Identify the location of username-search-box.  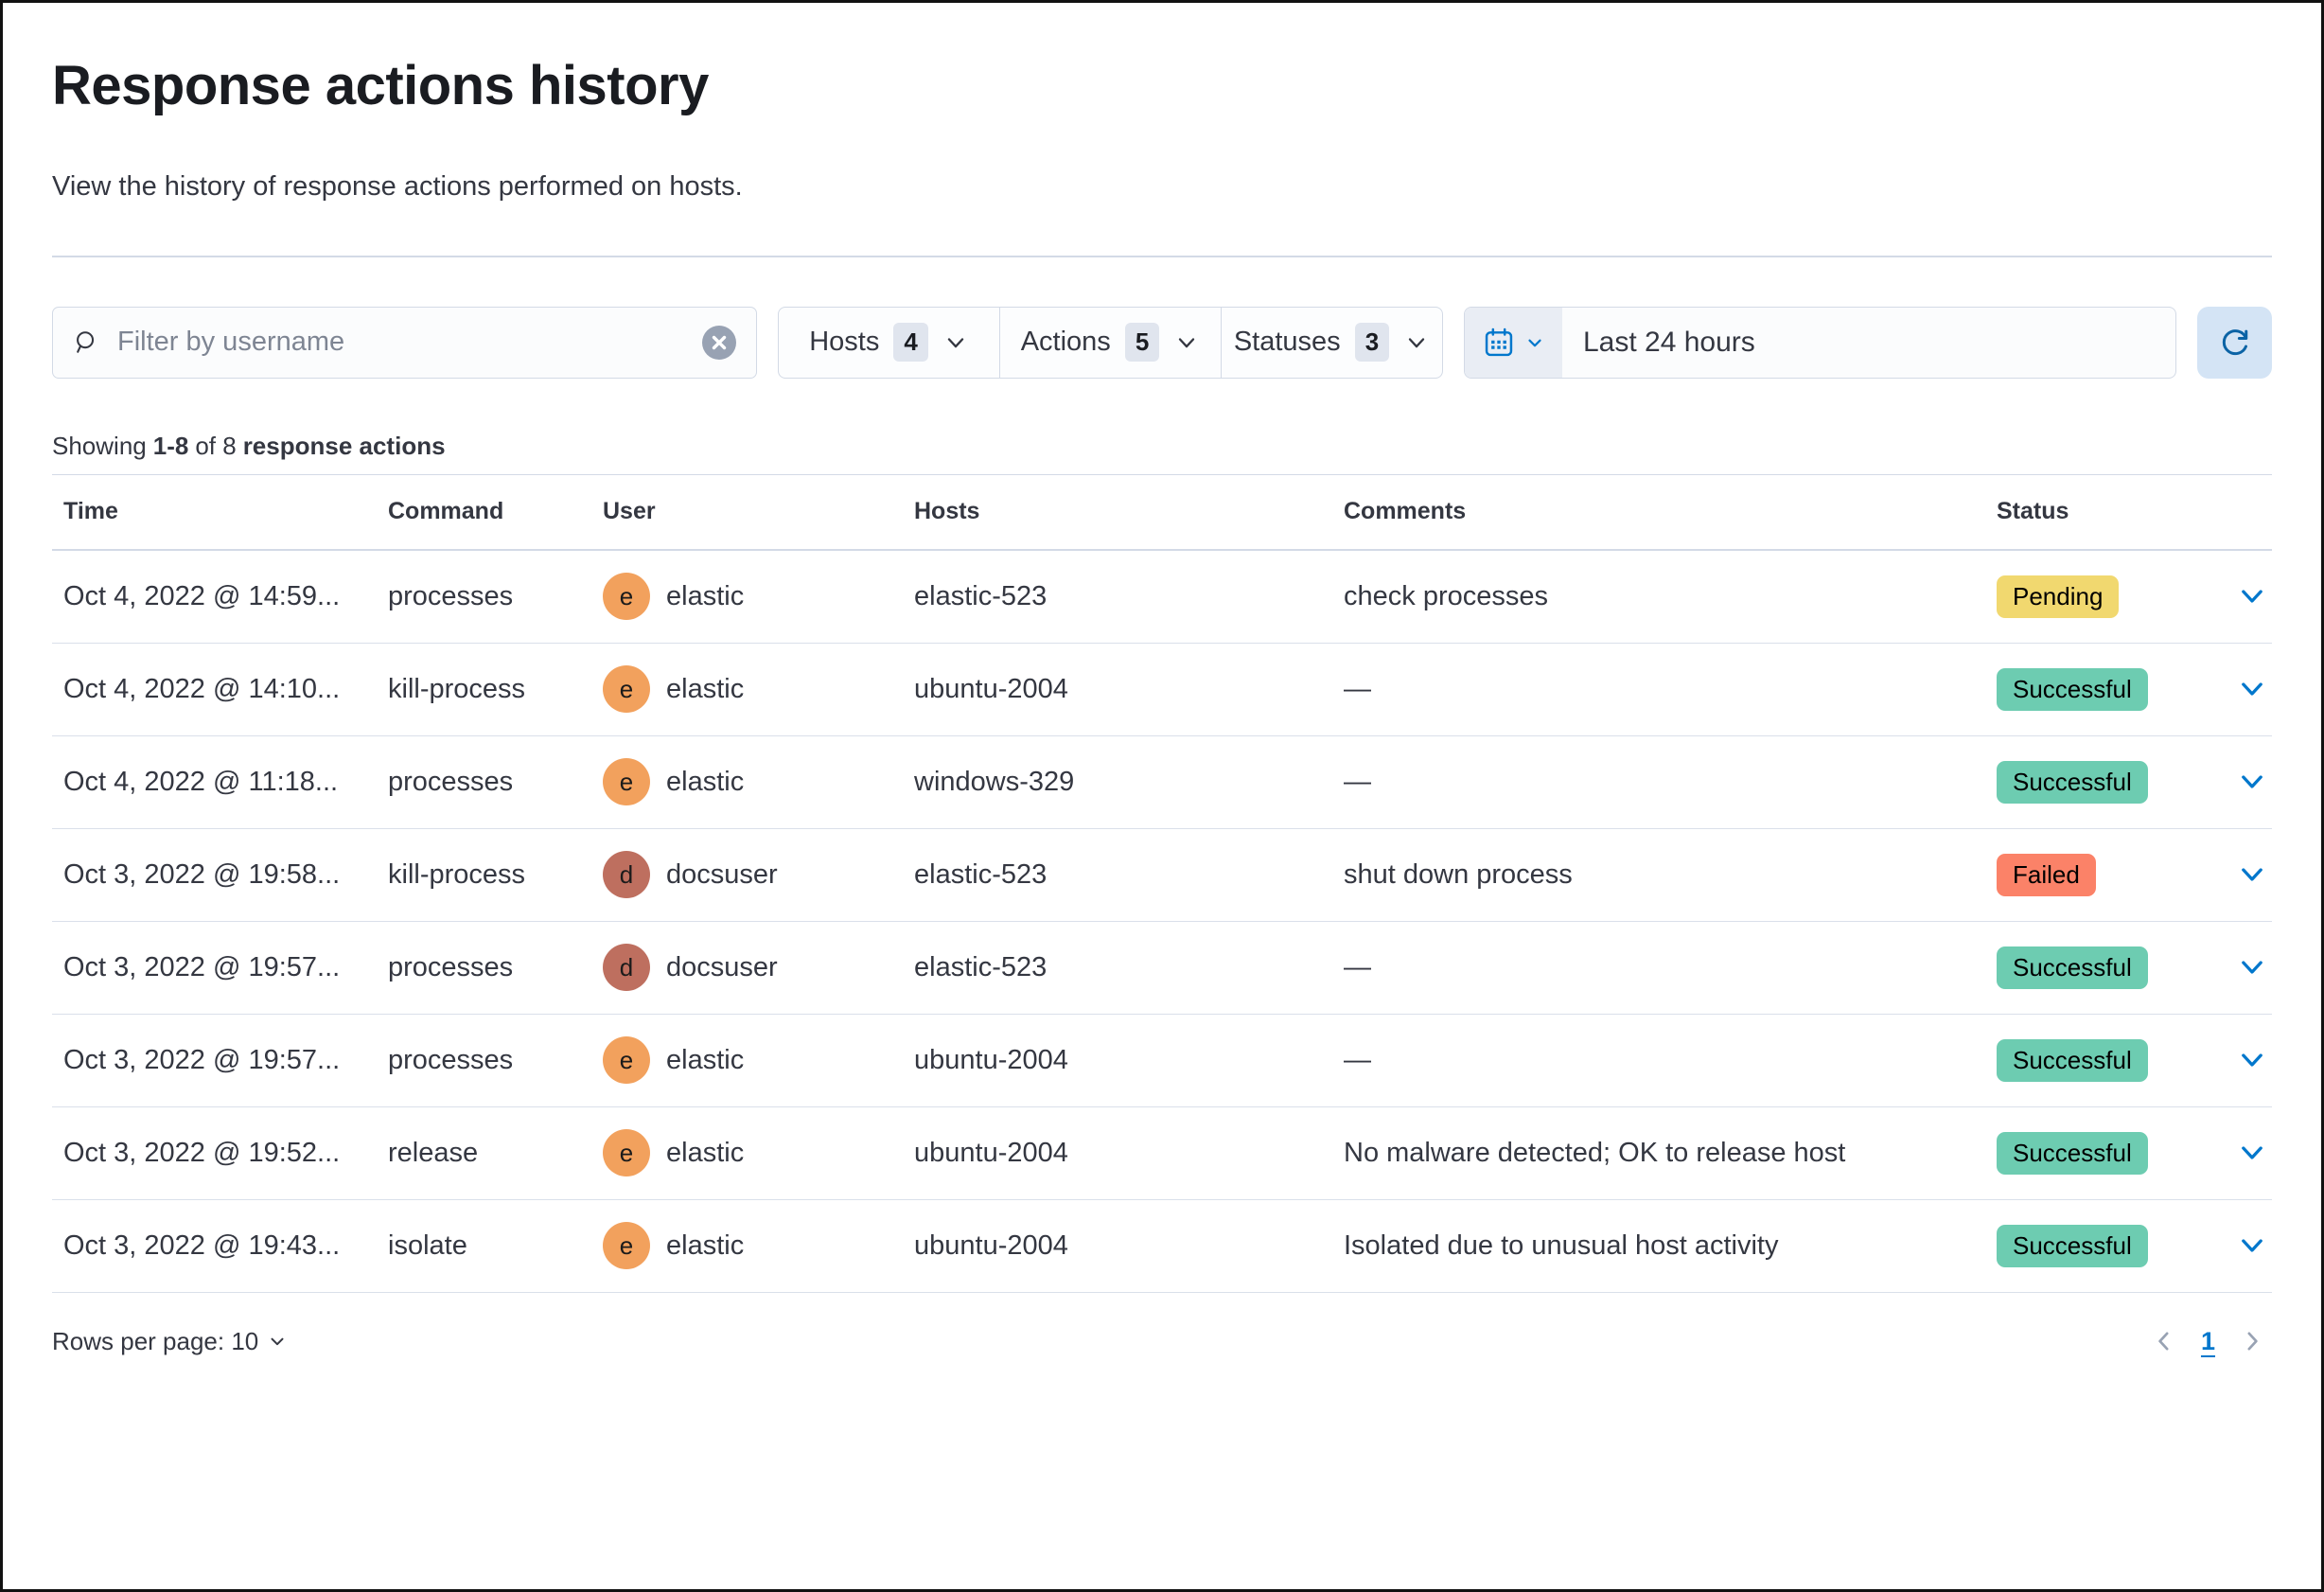
(404, 343).